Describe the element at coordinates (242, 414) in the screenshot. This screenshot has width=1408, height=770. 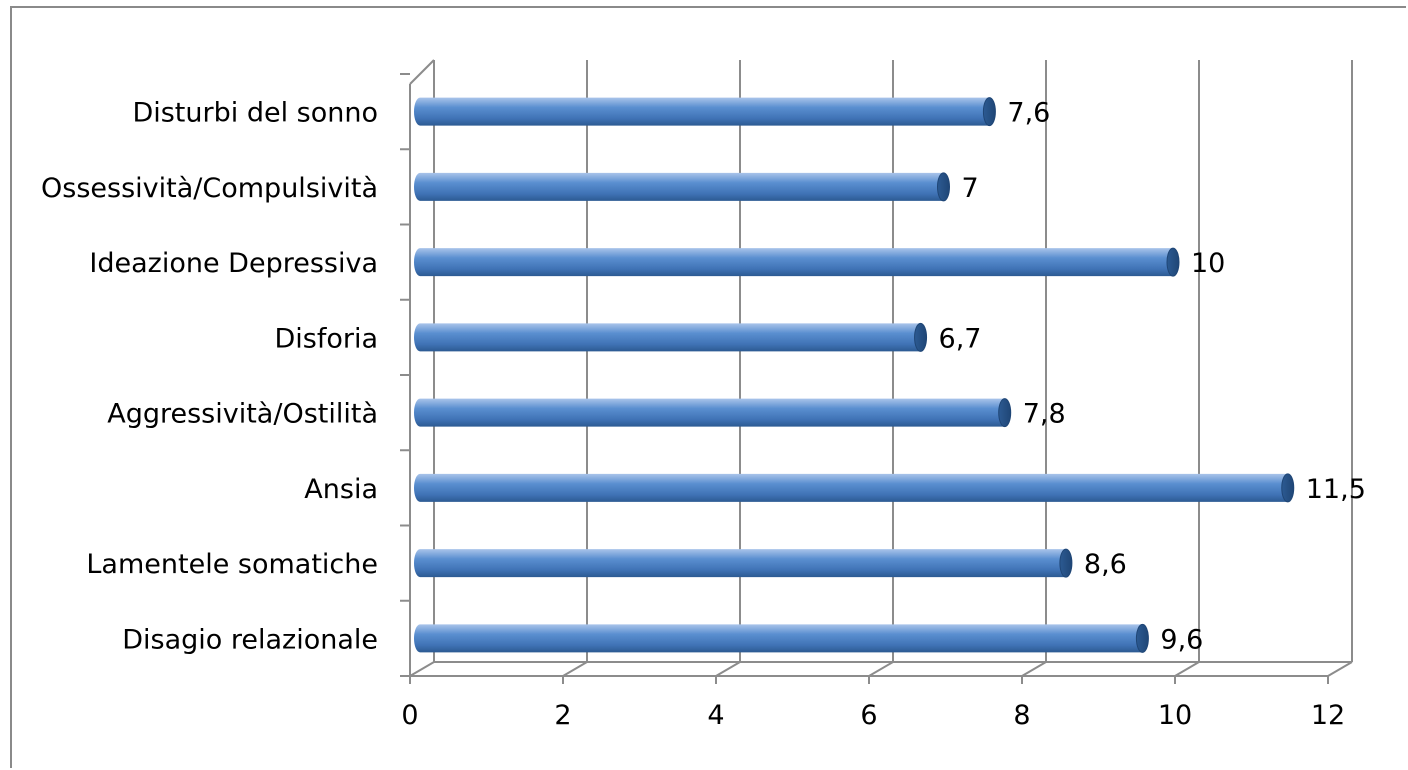
I see `category-label-4: Aggressività/Ostilità` at that location.